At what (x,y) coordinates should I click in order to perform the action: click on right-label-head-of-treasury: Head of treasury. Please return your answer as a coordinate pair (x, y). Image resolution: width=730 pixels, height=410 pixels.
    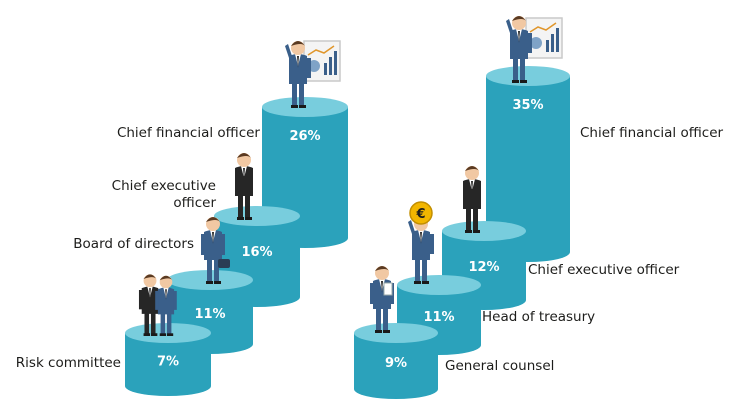
    Looking at the image, I should click on (539, 317).